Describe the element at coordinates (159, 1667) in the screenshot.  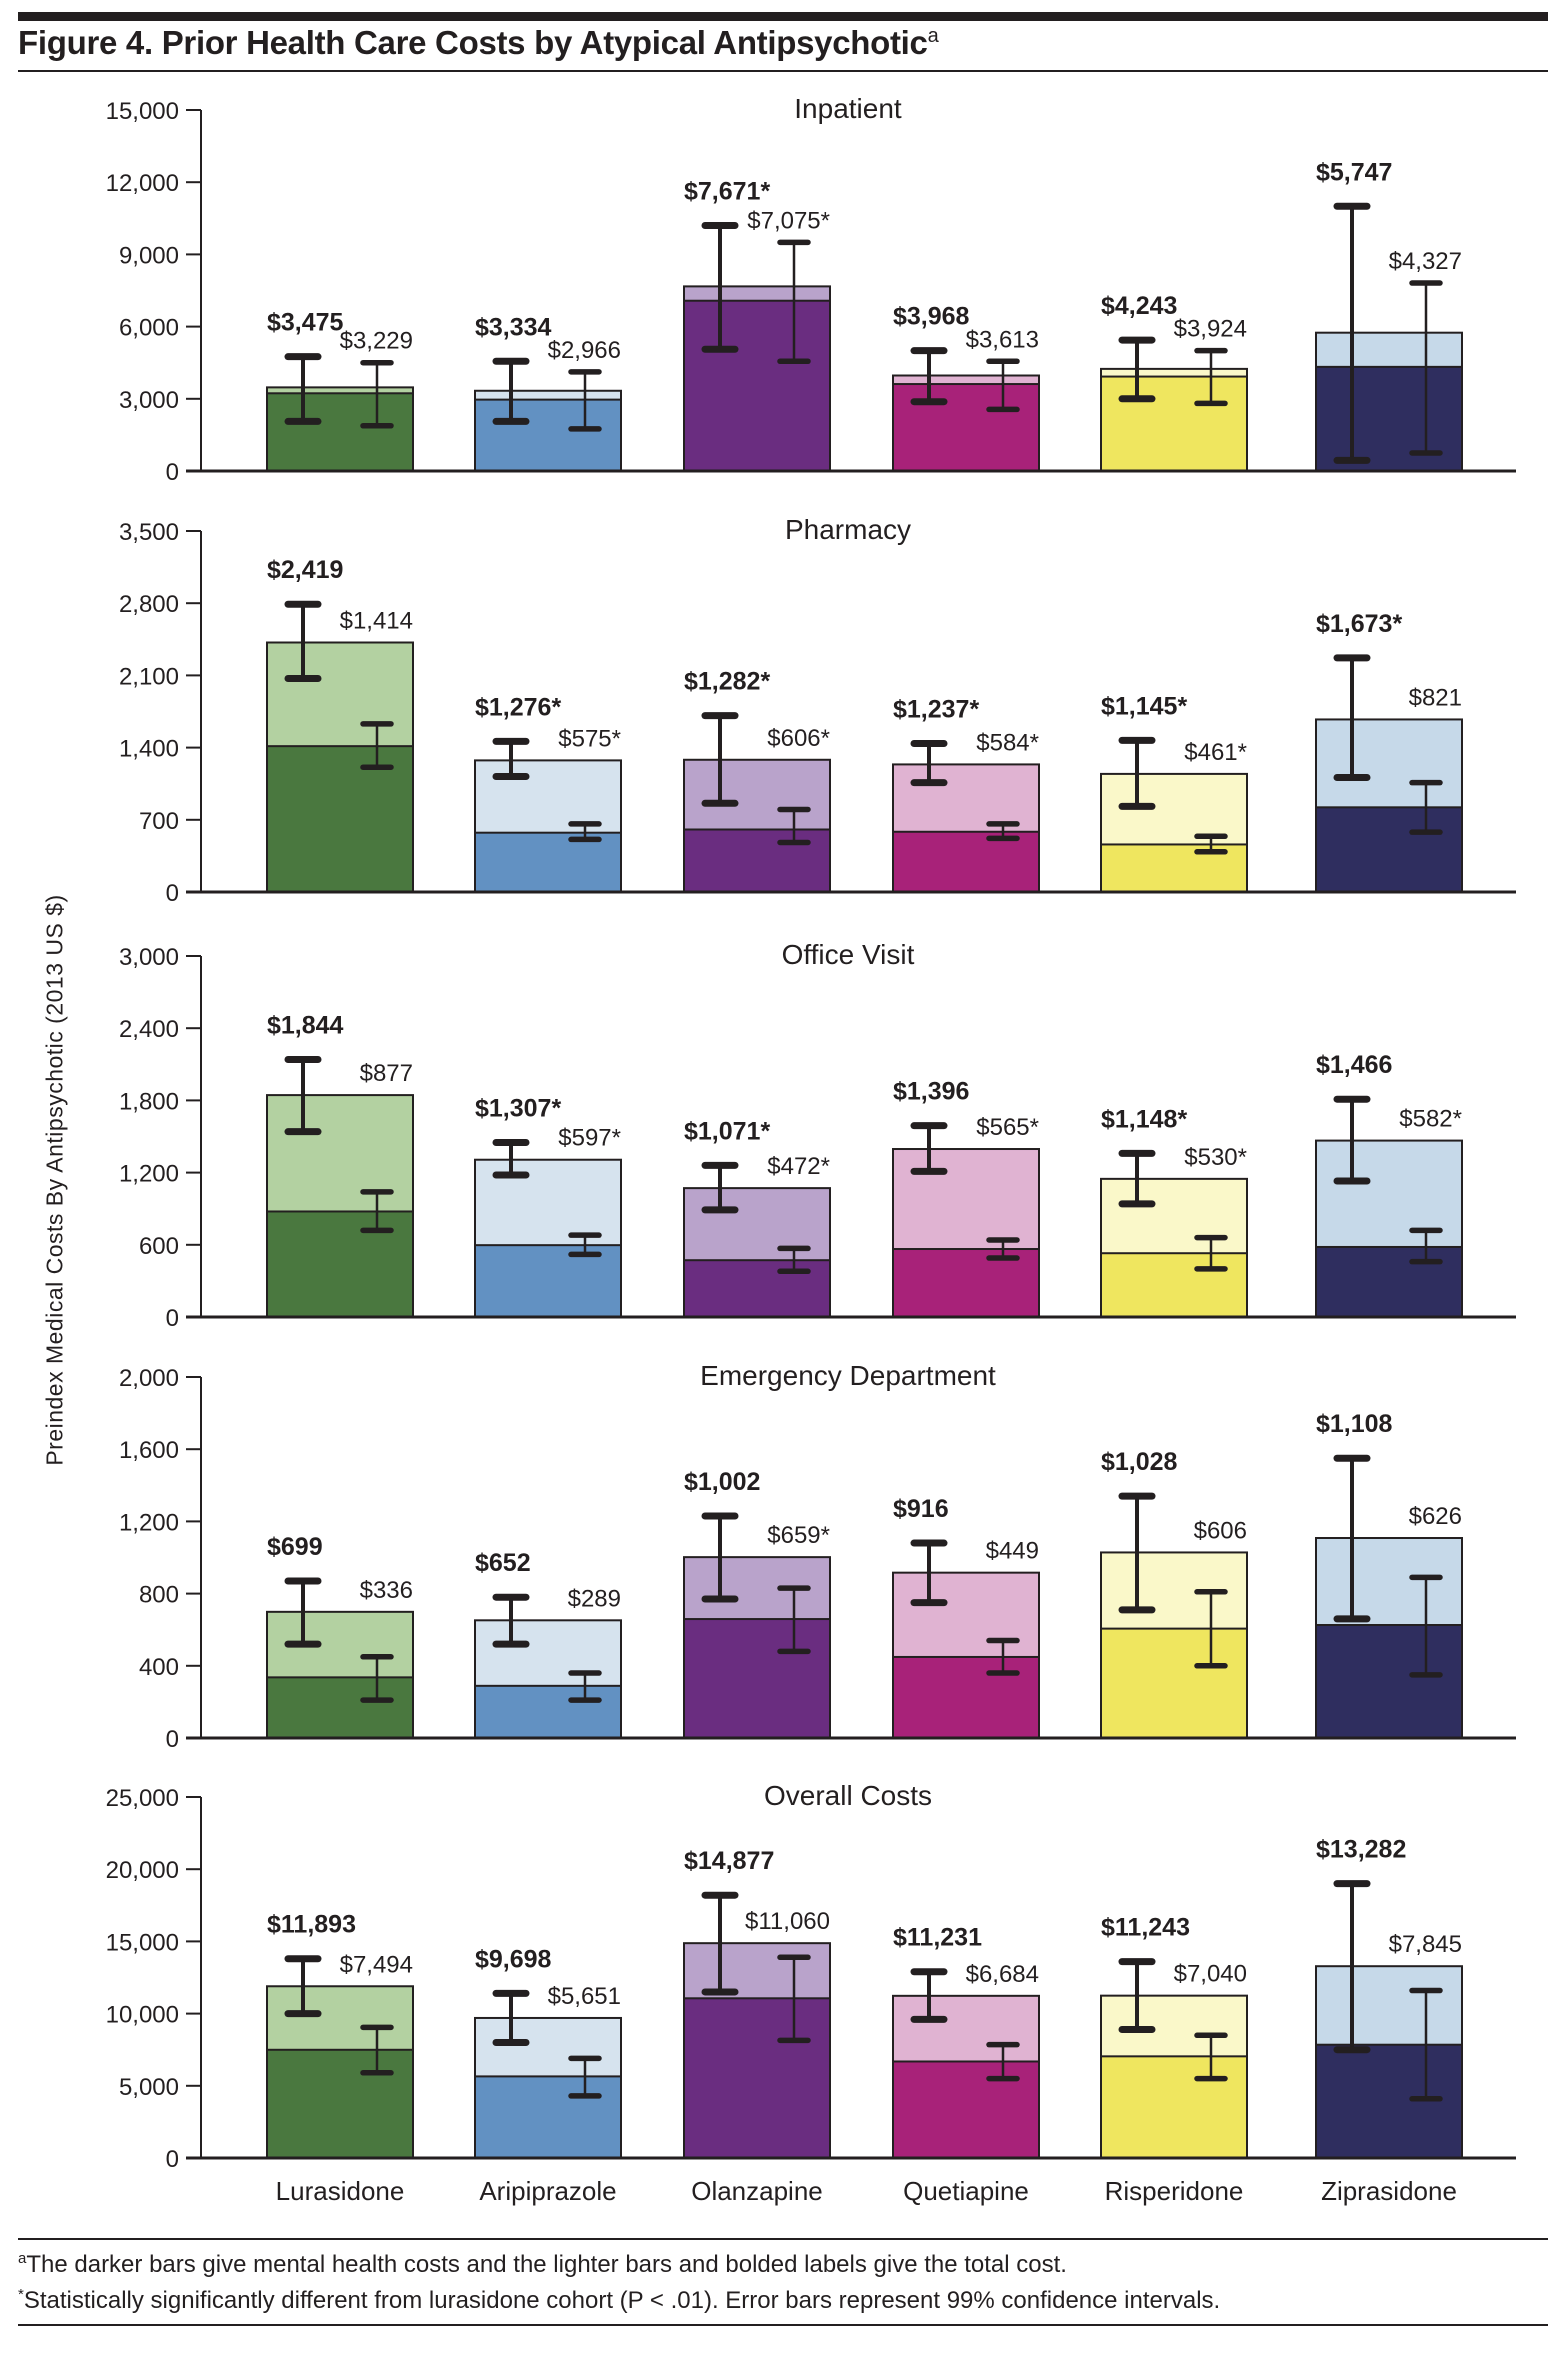
I see `y-tick-label-emergency-department: 400` at that location.